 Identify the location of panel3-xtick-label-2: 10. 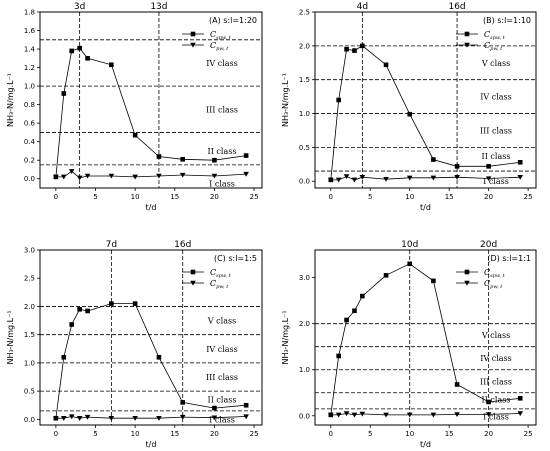
(135, 434).